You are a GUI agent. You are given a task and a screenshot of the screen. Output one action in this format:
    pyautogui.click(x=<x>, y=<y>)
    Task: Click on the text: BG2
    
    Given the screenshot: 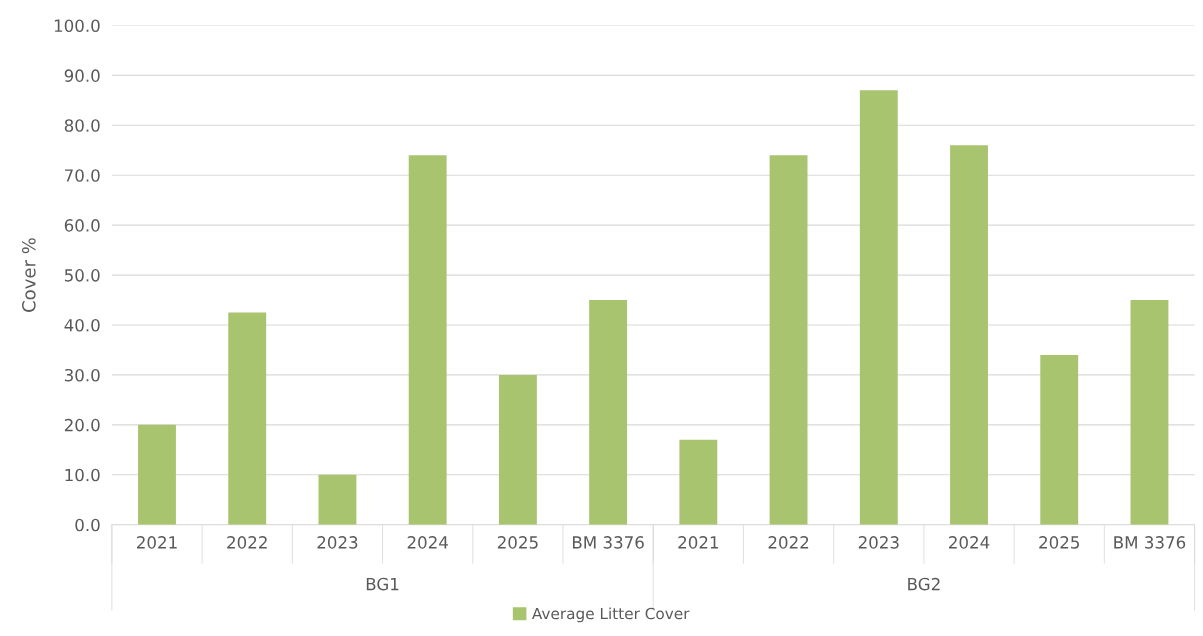 What is the action you would take?
    pyautogui.click(x=924, y=584)
    